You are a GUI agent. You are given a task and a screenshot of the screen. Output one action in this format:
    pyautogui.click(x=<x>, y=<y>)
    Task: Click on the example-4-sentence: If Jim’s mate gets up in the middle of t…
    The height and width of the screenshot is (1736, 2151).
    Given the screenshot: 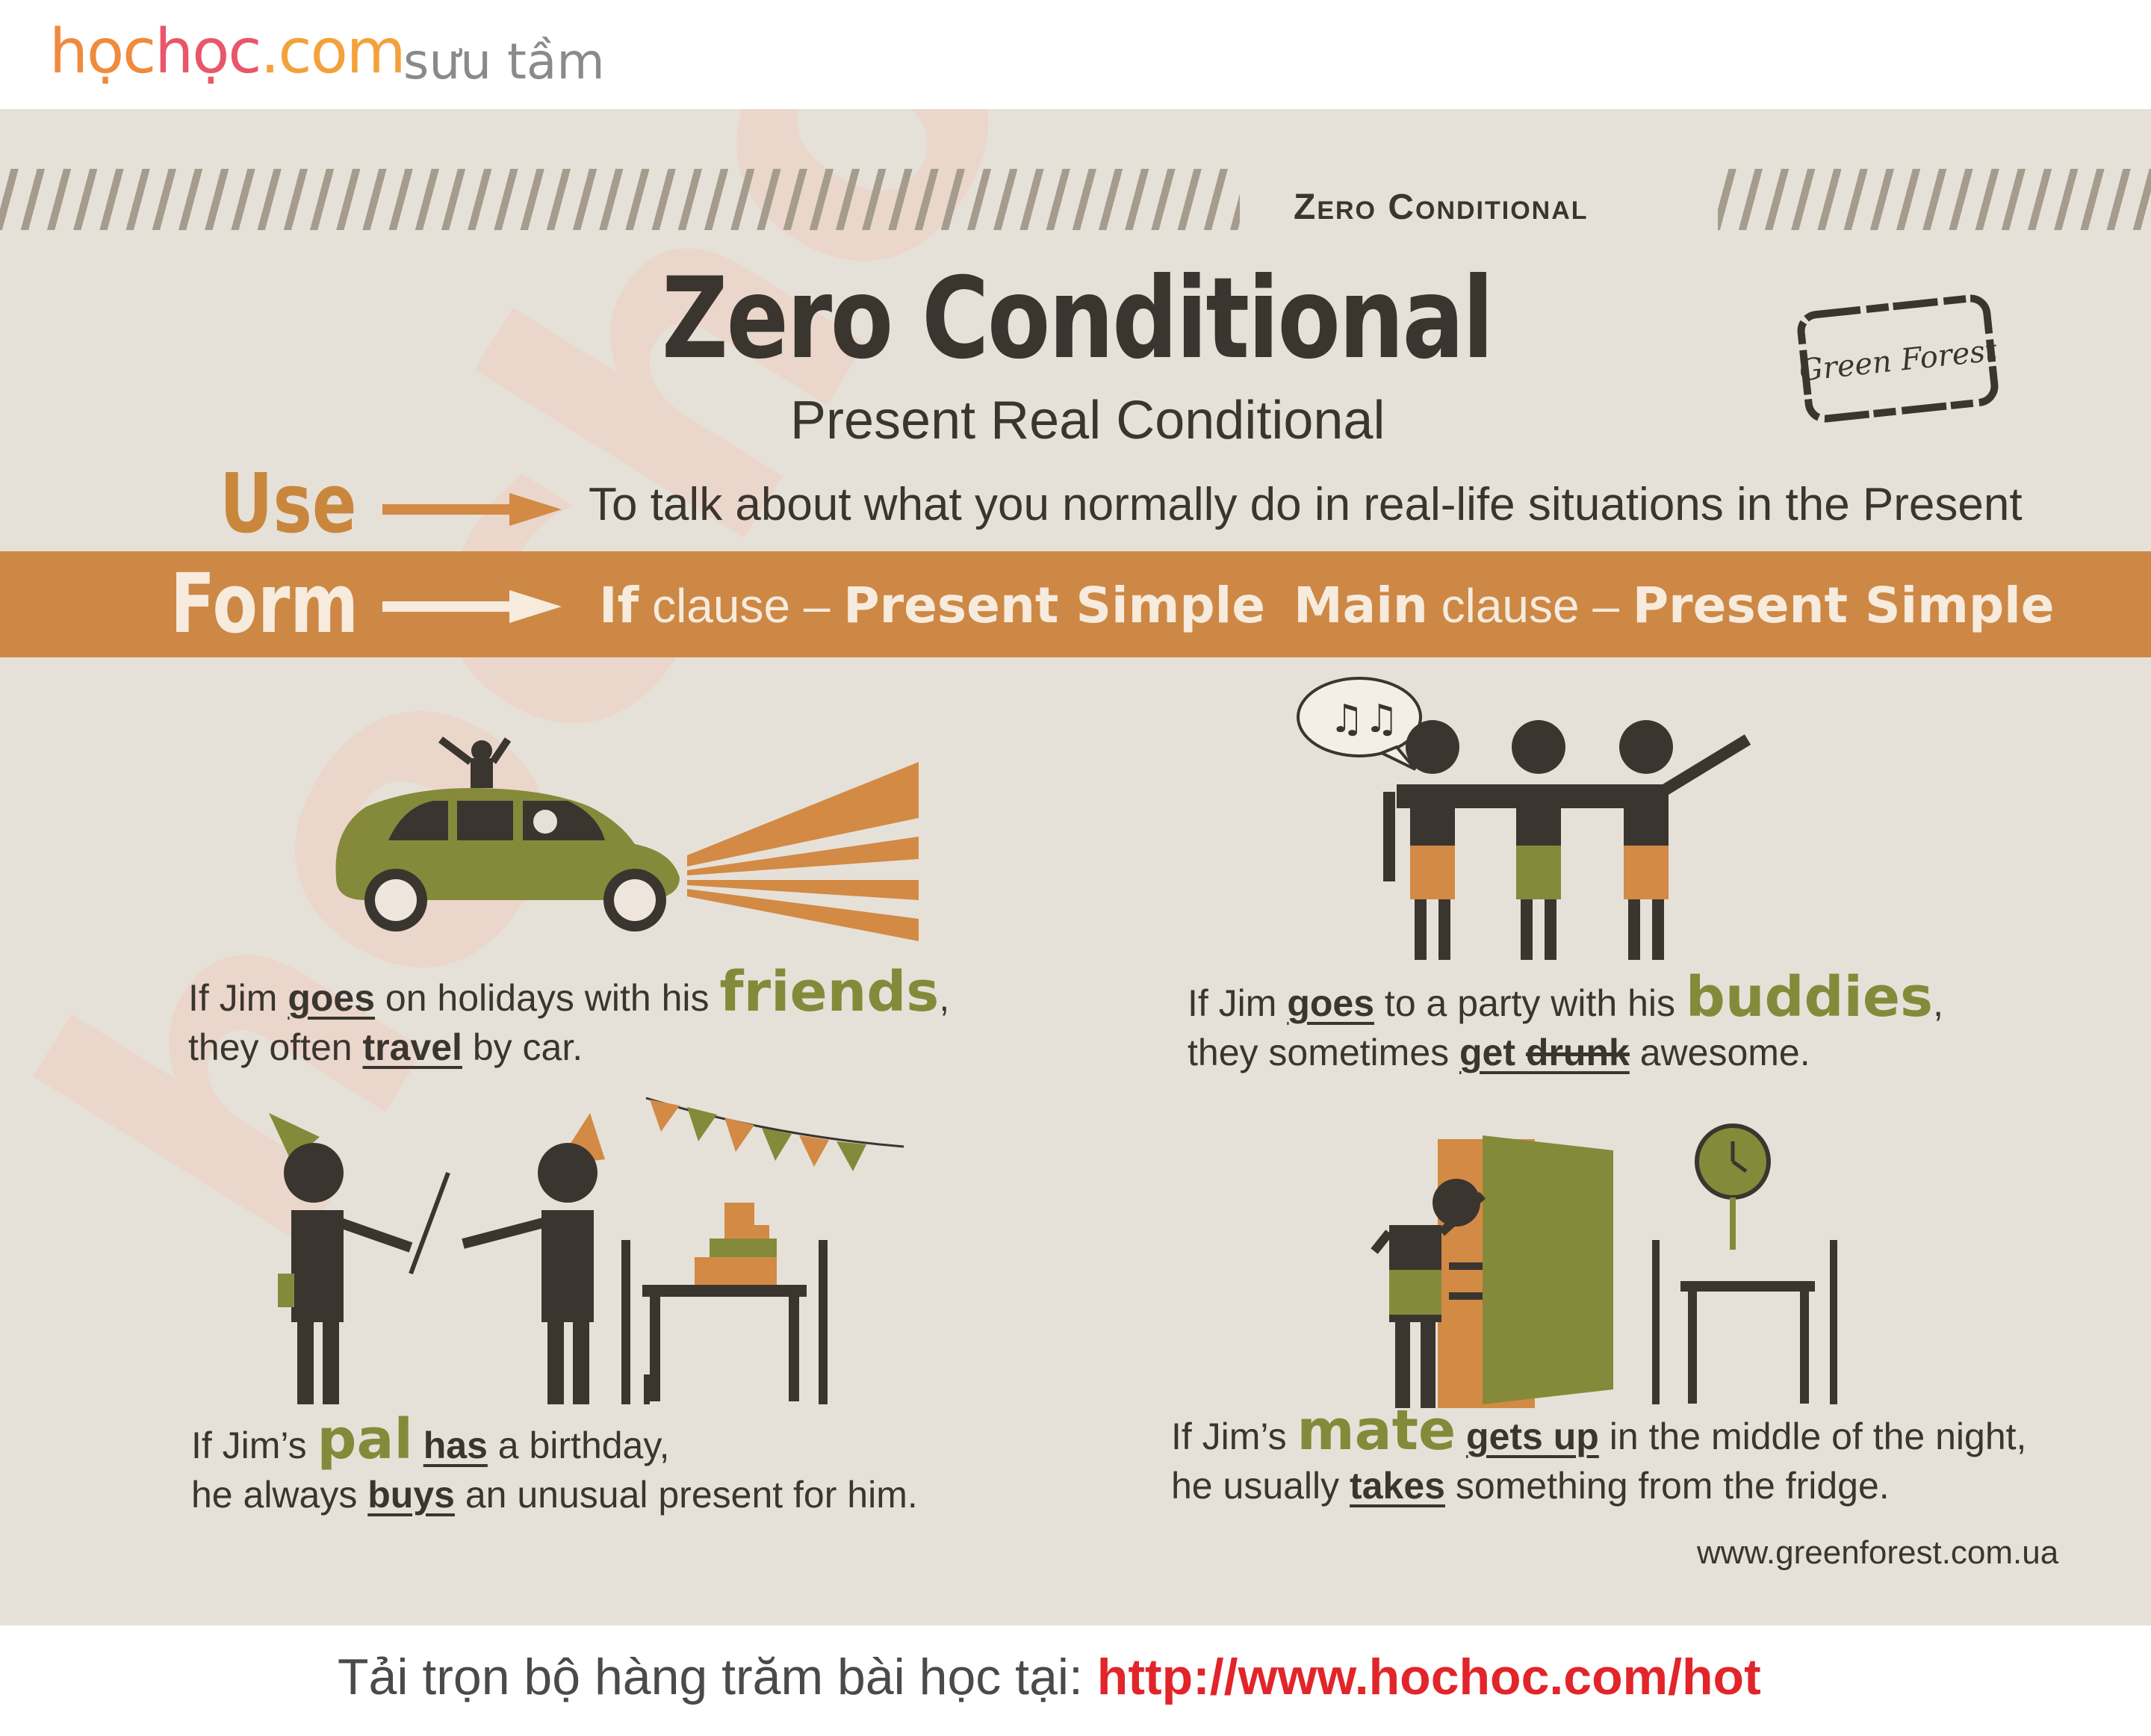 What is the action you would take?
    pyautogui.click(x=1599, y=1452)
    